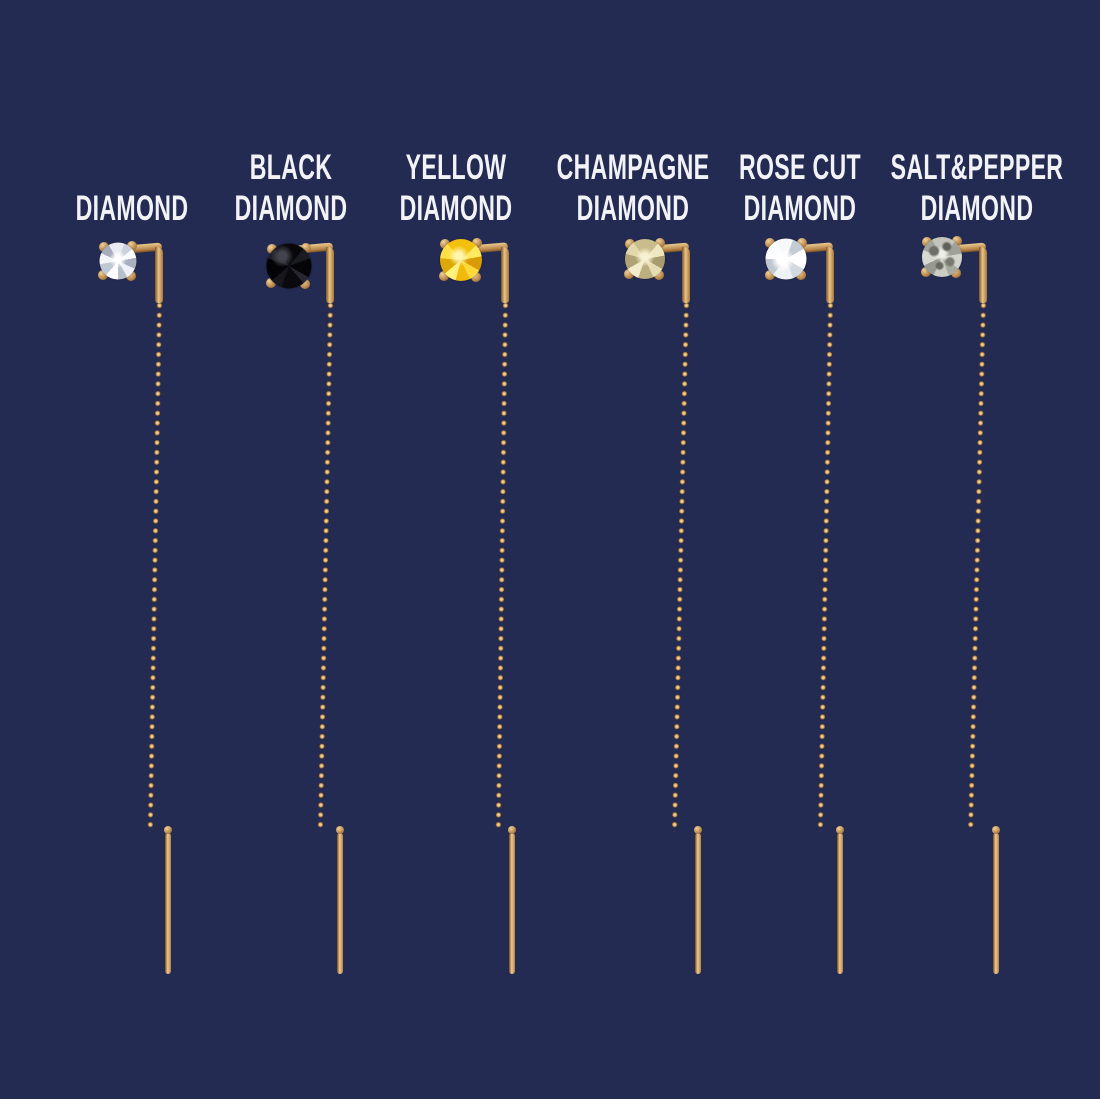 The height and width of the screenshot is (1099, 1100). Describe the element at coordinates (632, 188) in the screenshot. I see `product-label: CHAMPAGNE DIAMOND` at that location.